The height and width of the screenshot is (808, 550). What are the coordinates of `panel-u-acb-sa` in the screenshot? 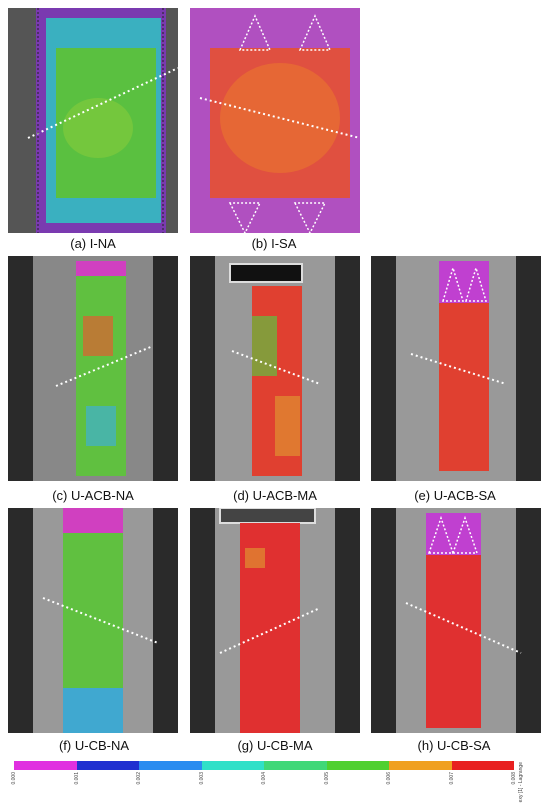 It's located at (456, 368).